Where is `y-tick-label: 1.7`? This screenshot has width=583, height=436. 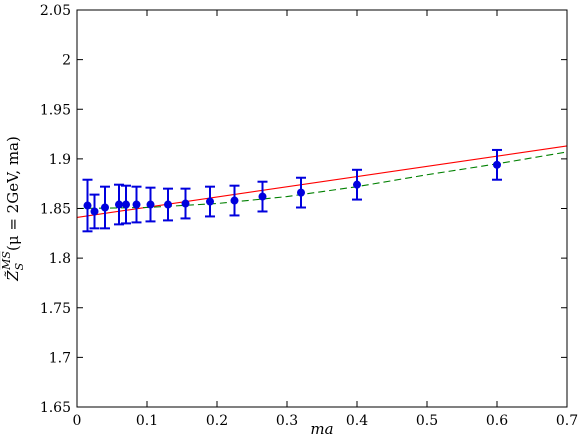
y-tick-label: 1.7 is located at coordinates (60, 358).